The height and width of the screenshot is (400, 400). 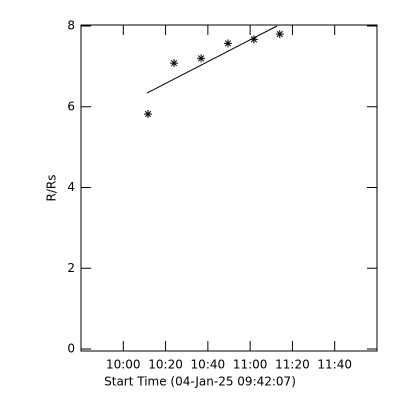 I want to click on x-tick-label: 10:40, so click(x=208, y=365).